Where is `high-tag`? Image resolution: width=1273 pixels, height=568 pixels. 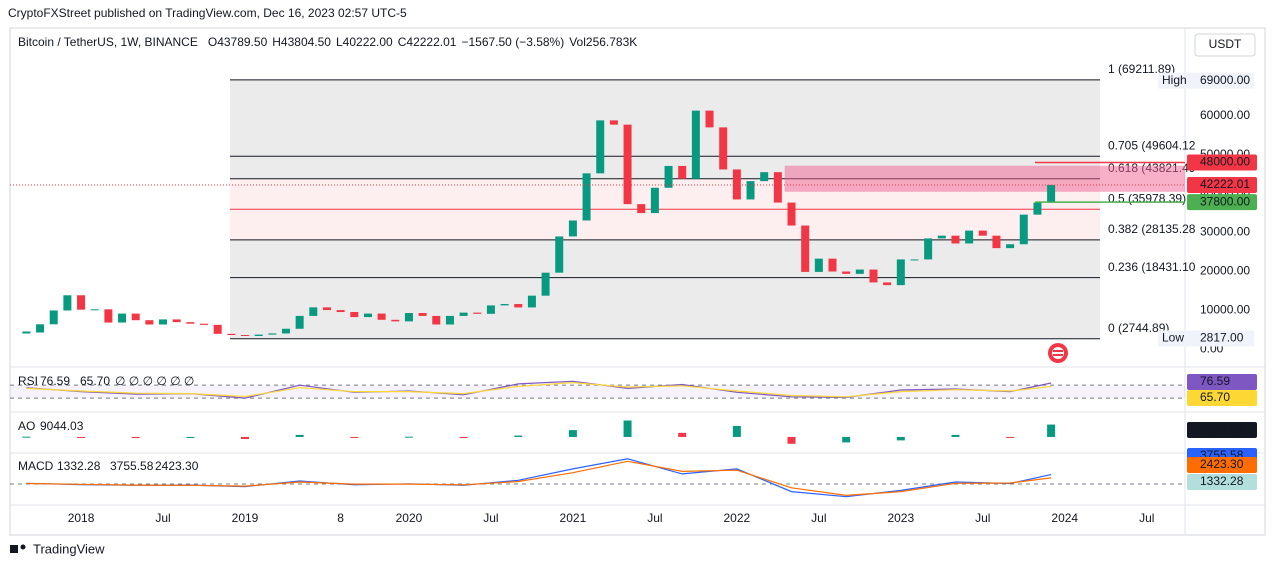 high-tag is located at coordinates (1206, 80).